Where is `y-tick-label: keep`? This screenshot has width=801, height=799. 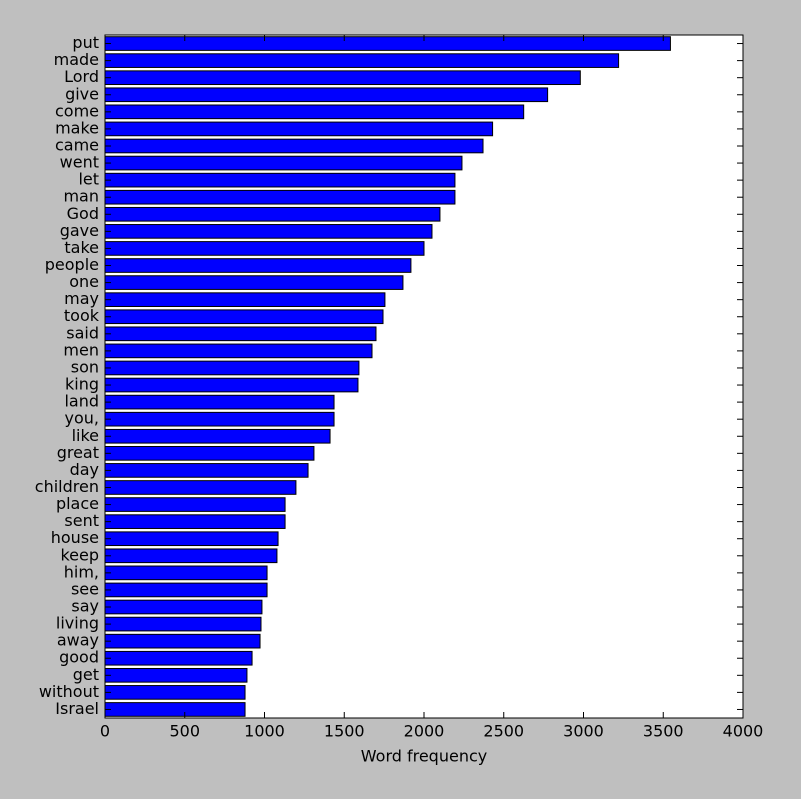 y-tick-label: keep is located at coordinates (79, 554).